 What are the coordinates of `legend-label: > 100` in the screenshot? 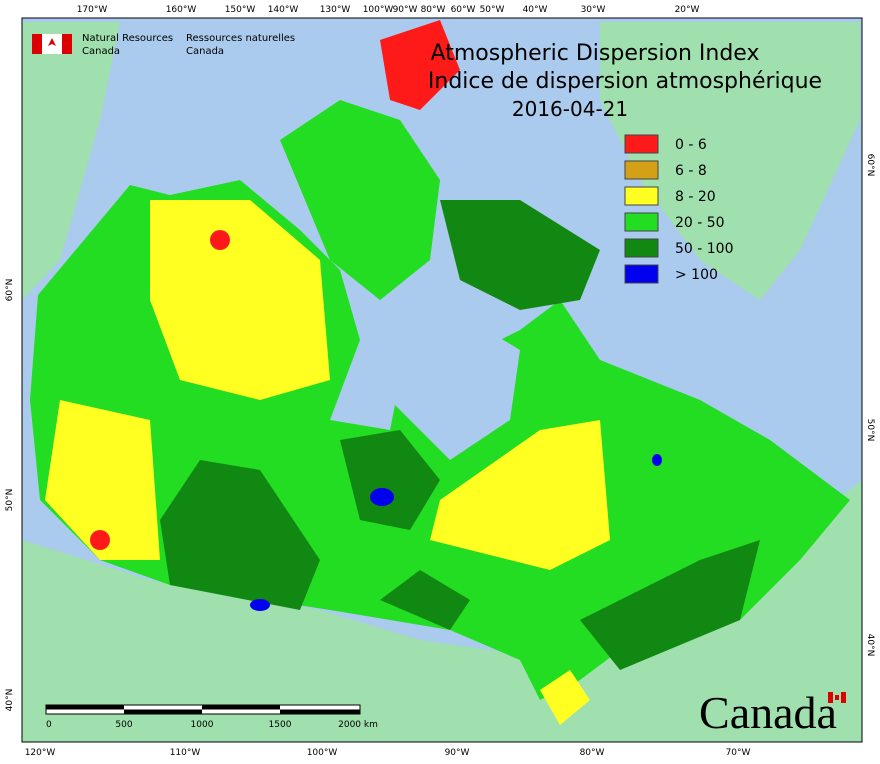 It's located at (696, 275).